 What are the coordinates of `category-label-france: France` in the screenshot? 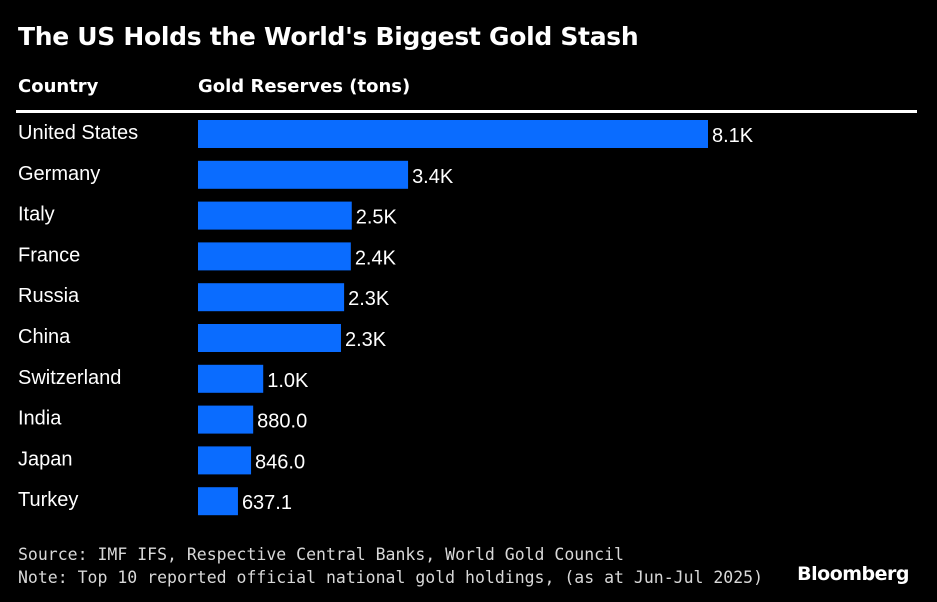 It's located at (49, 255).